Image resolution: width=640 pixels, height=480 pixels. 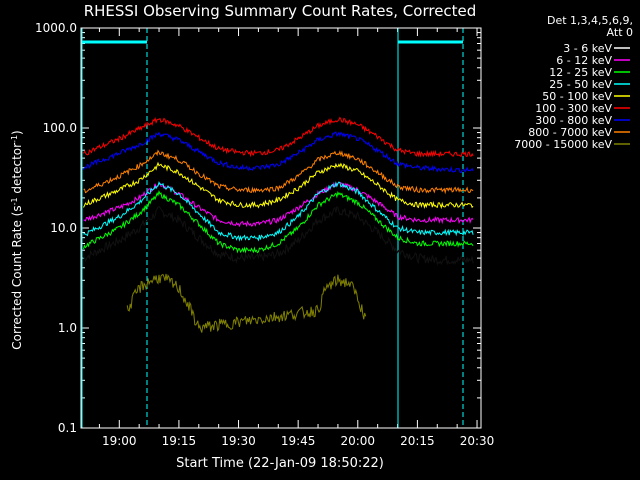 I want to click on legend-label: 3 - 6 keV, so click(x=587, y=48).